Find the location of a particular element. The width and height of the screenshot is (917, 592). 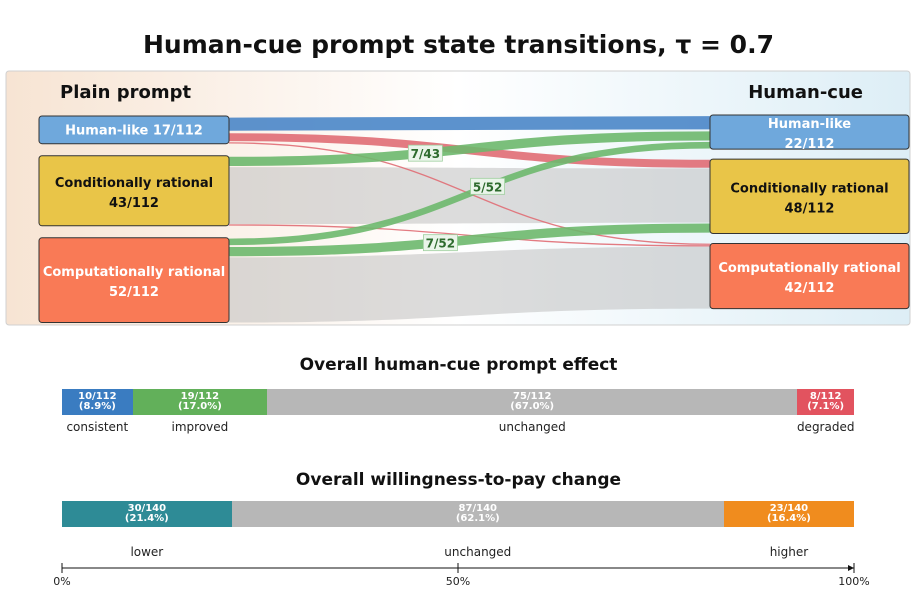

svg-text: 7/43 is located at coordinates (425, 154).